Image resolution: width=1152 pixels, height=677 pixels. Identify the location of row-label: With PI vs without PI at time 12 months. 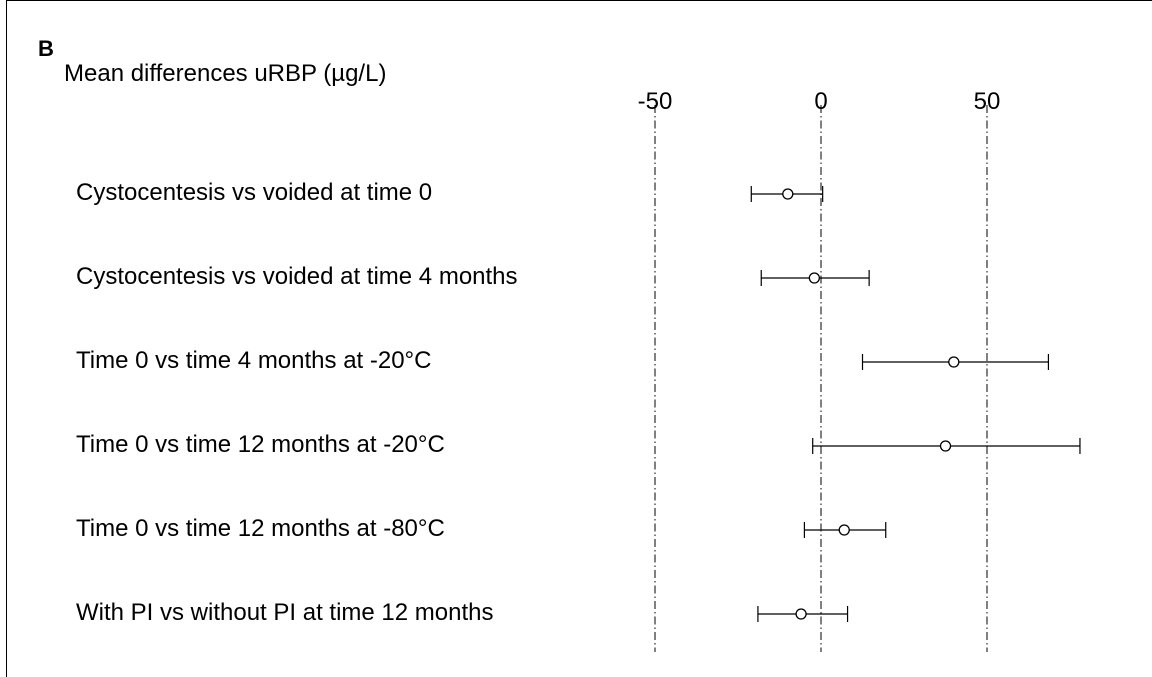
(285, 612).